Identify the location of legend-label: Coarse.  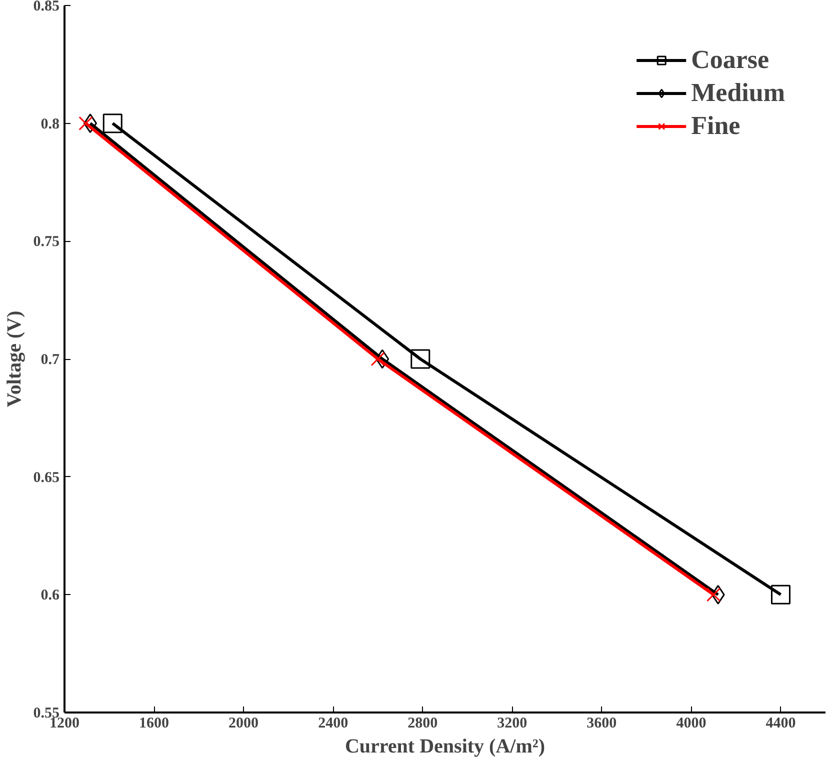
(730, 60).